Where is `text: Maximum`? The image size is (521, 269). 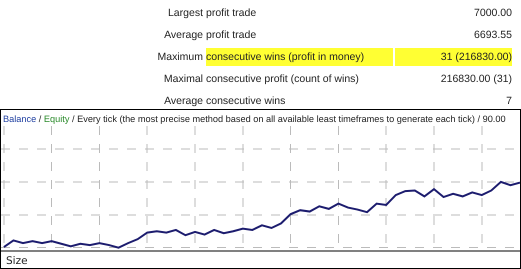
text: Maximum is located at coordinates (180, 57).